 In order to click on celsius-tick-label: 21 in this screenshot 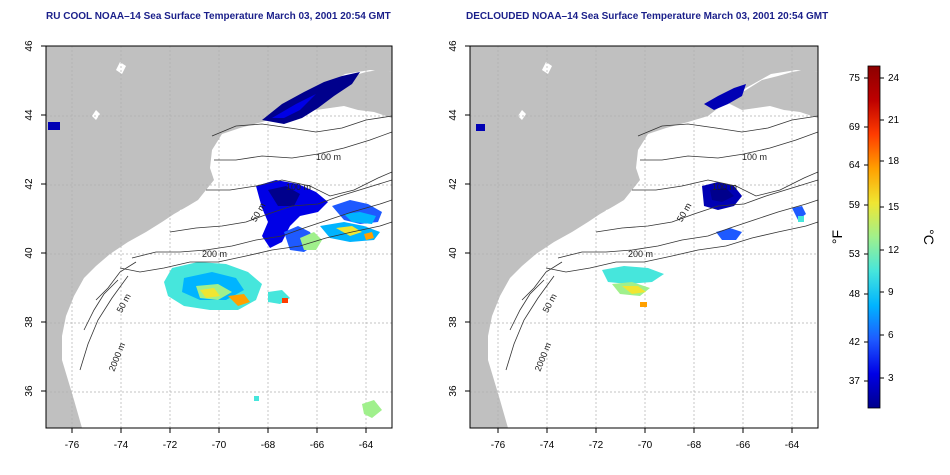, I will do `click(894, 120)`.